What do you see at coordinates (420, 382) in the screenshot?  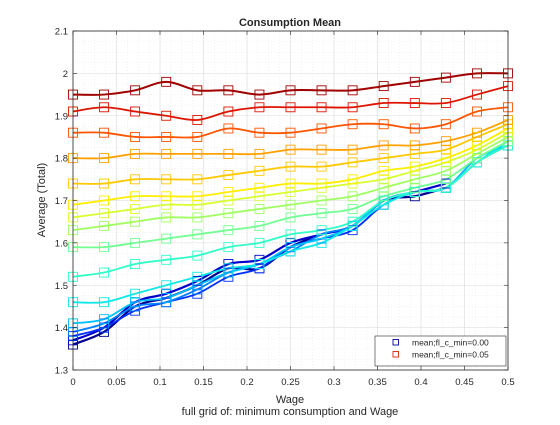 I see `x-tick-label: 0.4` at bounding box center [420, 382].